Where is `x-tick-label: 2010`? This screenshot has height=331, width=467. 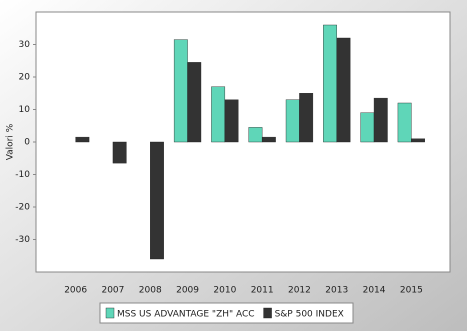
x-tick-label: 2010 is located at coordinates (224, 291).